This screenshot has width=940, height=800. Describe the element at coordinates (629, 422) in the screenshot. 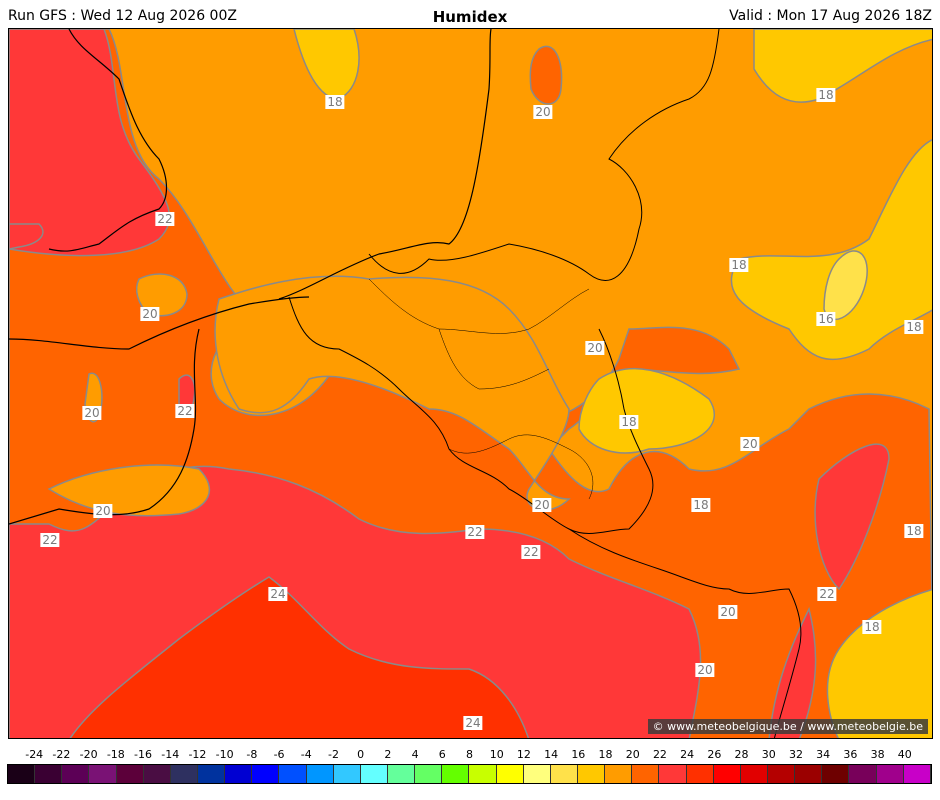

I see `contour-label-lux-18: 18` at that location.